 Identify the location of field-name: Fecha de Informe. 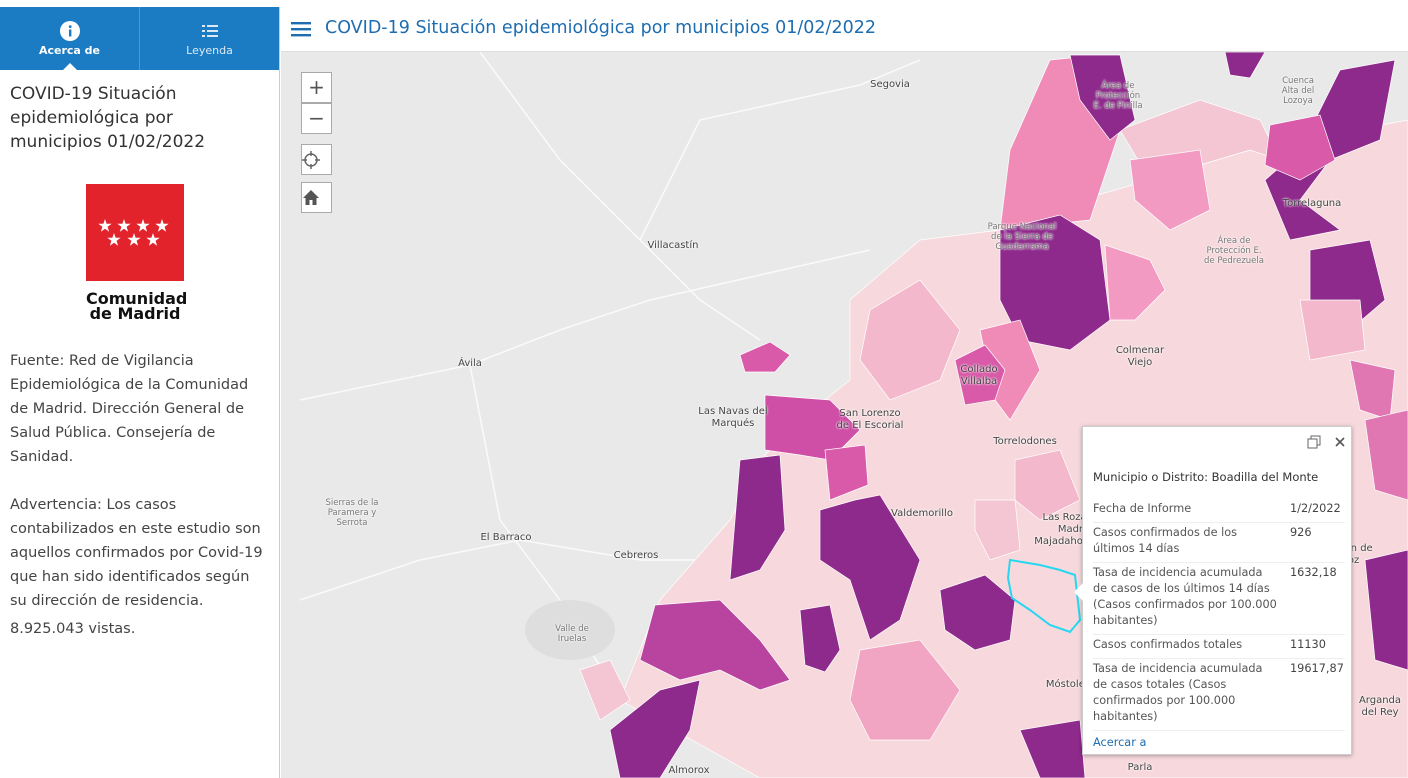
(1142, 508).